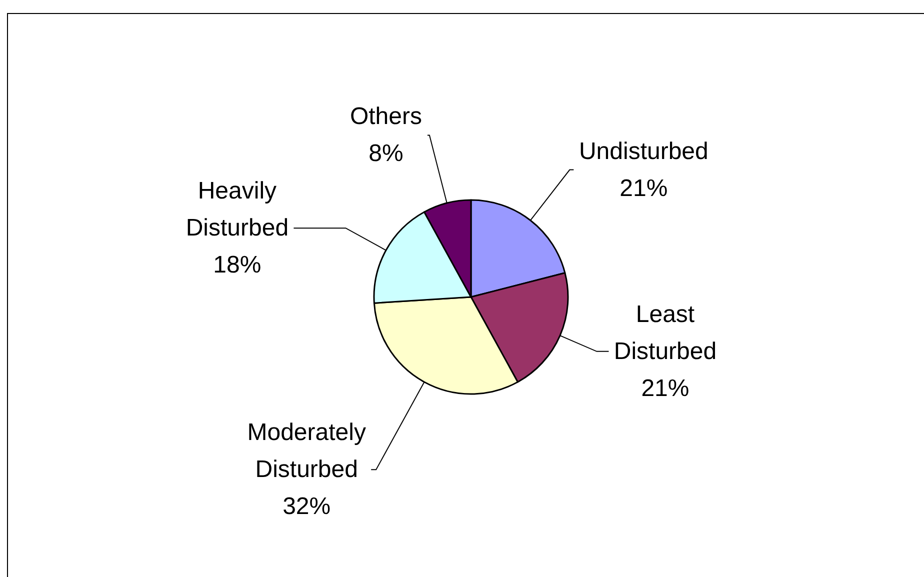 This screenshot has height=577, width=924. Describe the element at coordinates (306, 506) in the screenshot. I see `data-label: 32%` at that location.